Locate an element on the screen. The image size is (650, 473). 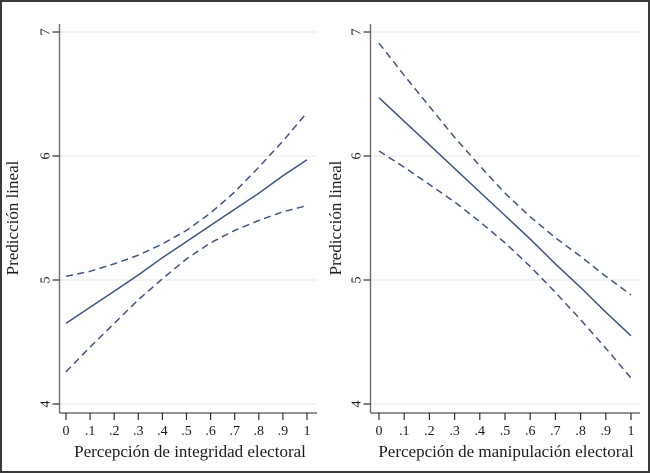
series-ci-lower is located at coordinates (186, 288).